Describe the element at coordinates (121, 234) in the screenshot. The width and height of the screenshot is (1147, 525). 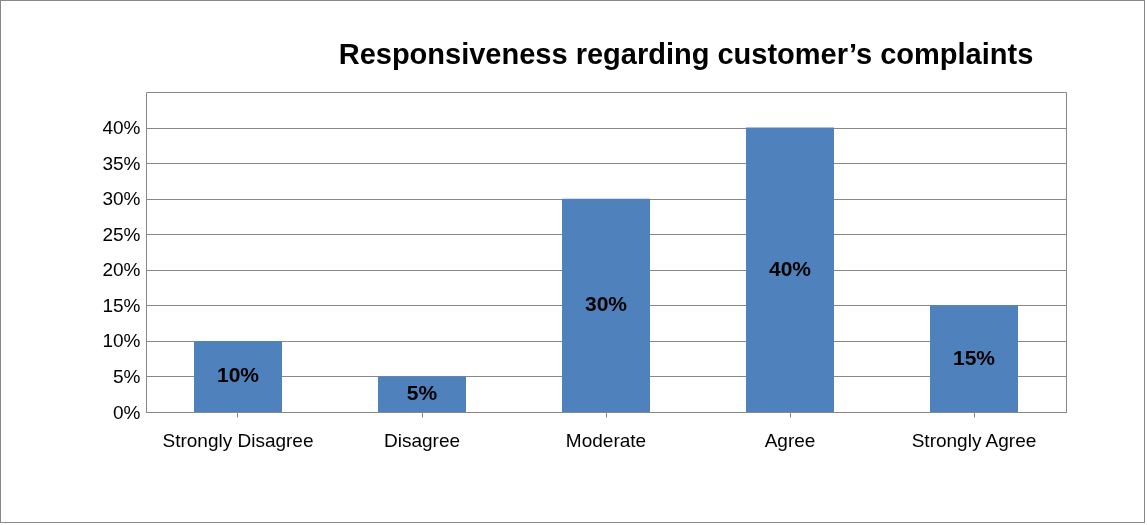
I see `y-tick-label: 25%` at that location.